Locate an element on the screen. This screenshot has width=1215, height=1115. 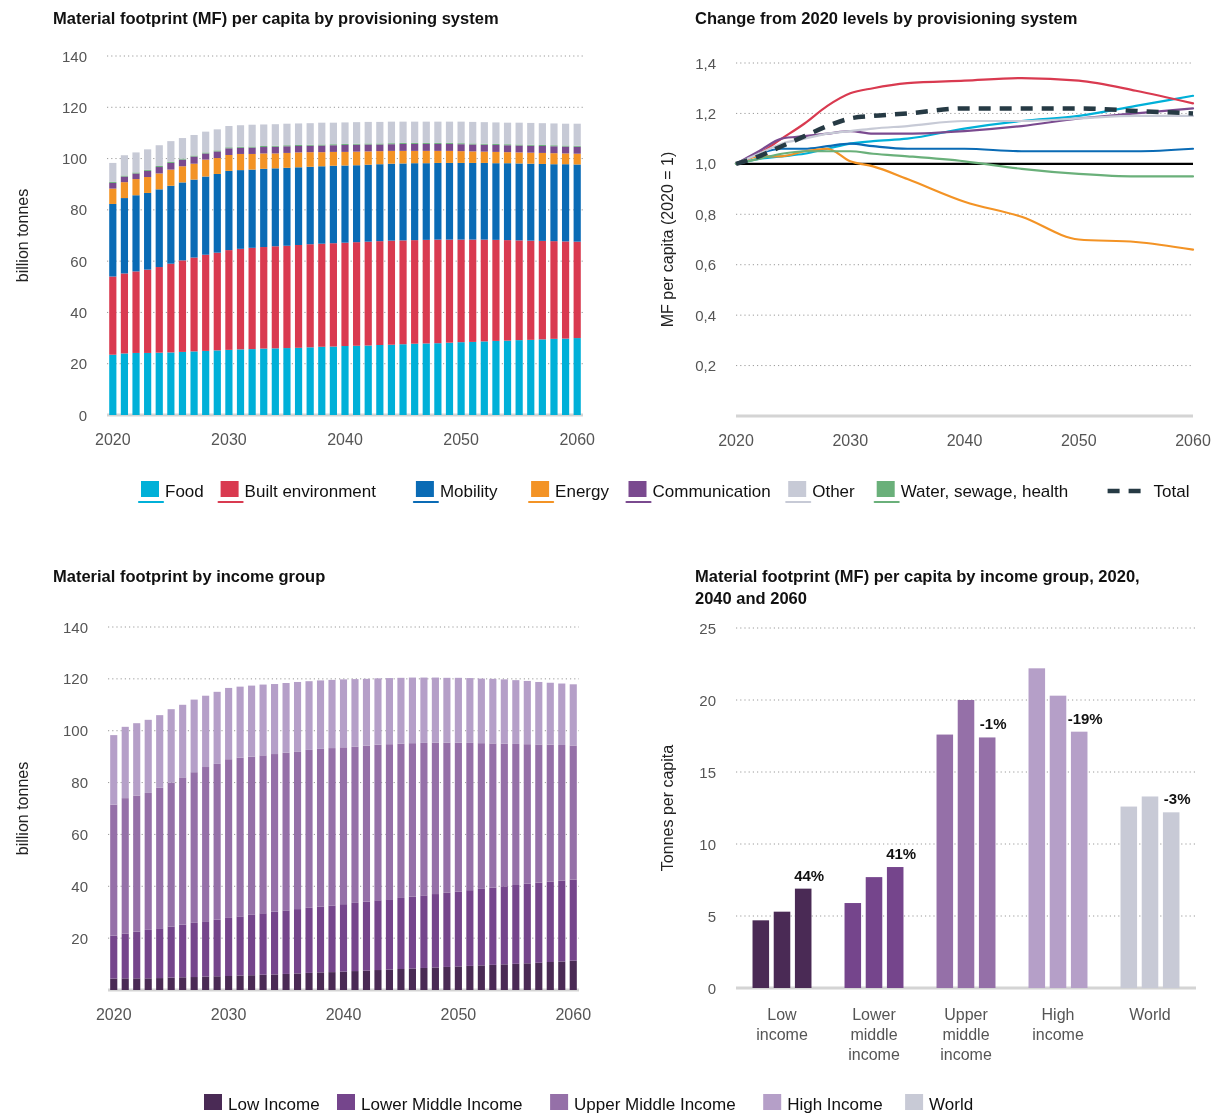
annotation: -1% is located at coordinates (993, 724).